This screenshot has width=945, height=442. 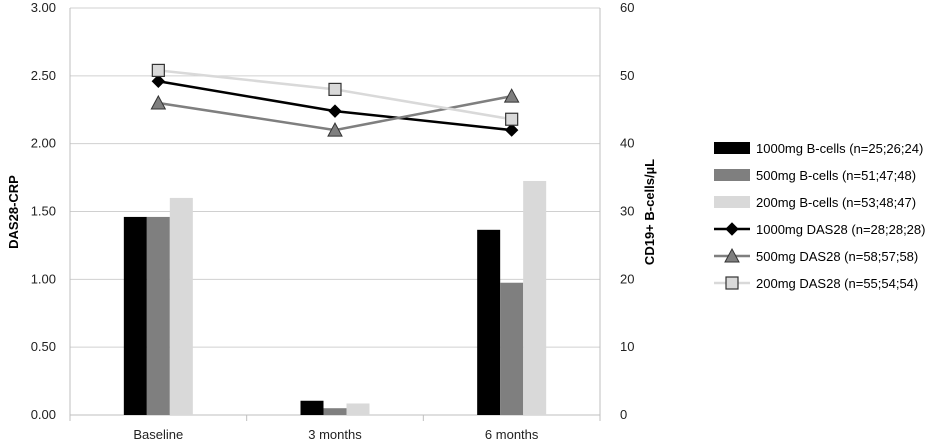 I want to click on right-tick-label: 20, so click(x=627, y=278).